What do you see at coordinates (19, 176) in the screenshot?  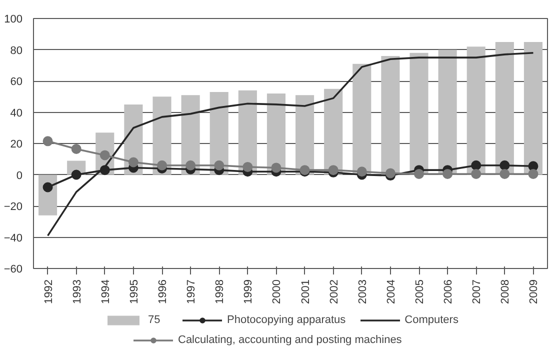 I see `y-tick-label: 0` at bounding box center [19, 176].